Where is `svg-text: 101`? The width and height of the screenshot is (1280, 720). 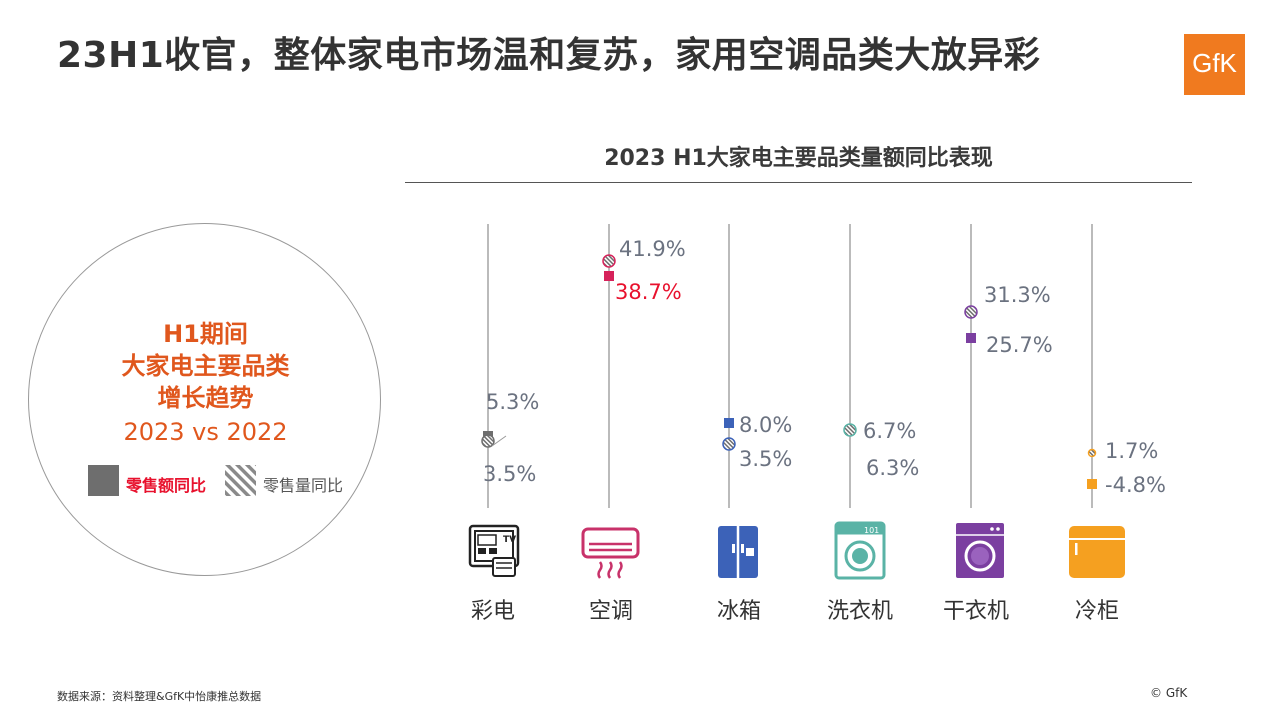
svg-text: 101 is located at coordinates (871, 530).